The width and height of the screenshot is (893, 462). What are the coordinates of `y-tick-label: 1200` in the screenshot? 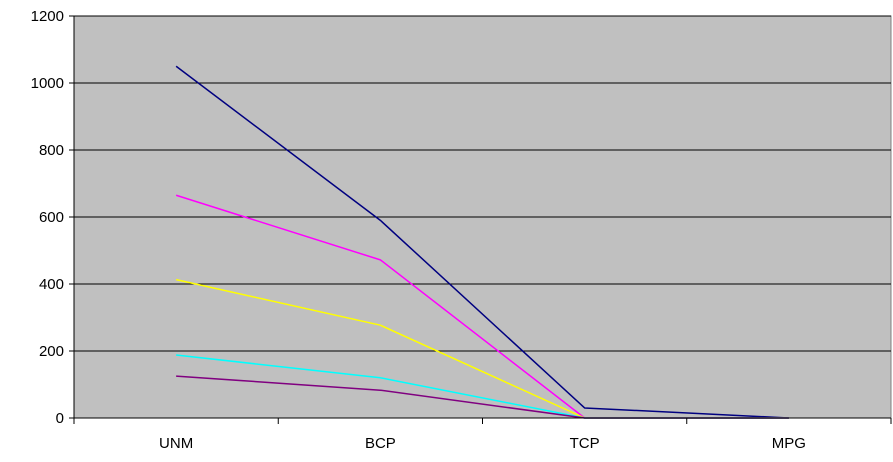 It's located at (47, 16).